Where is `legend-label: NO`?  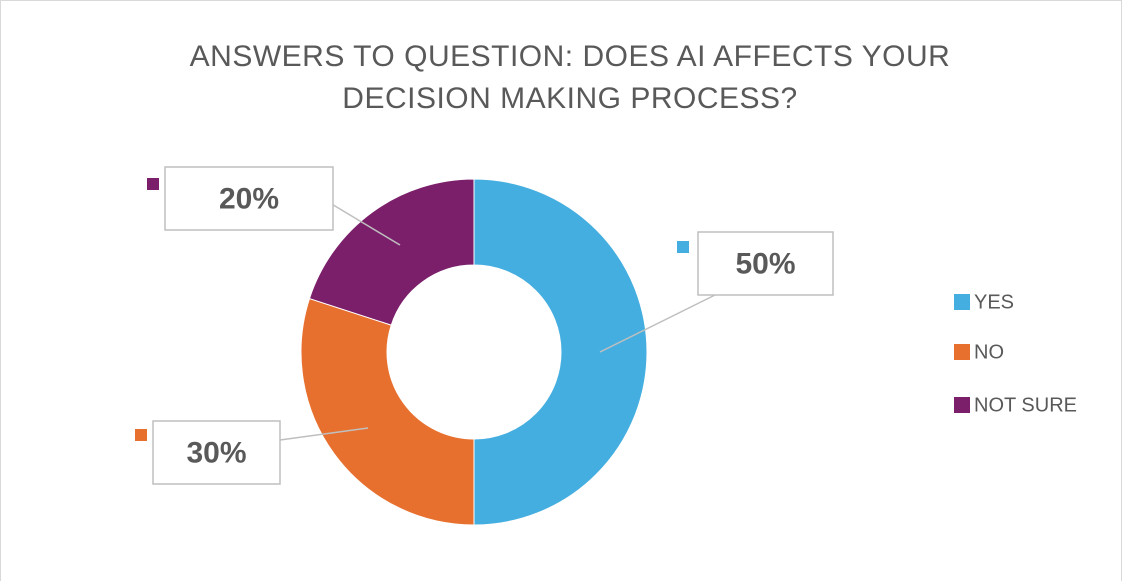 legend-label: NO is located at coordinates (989, 352).